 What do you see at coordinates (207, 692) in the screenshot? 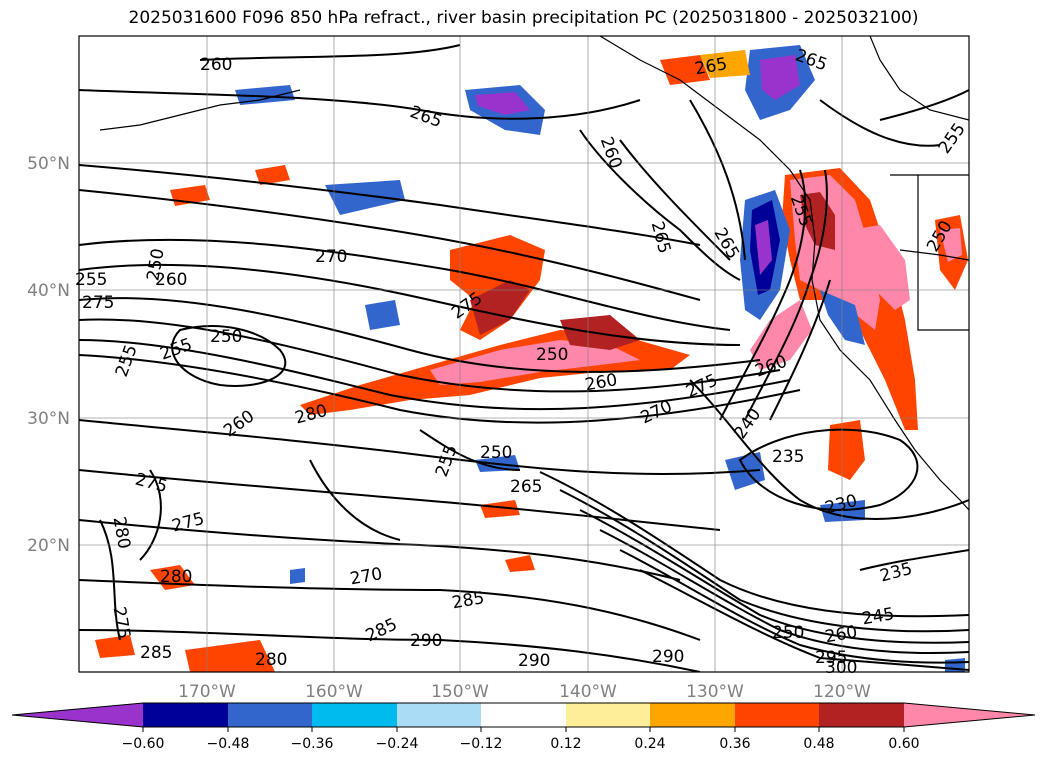
I see `lon-label-170w: 170°W` at bounding box center [207, 692].